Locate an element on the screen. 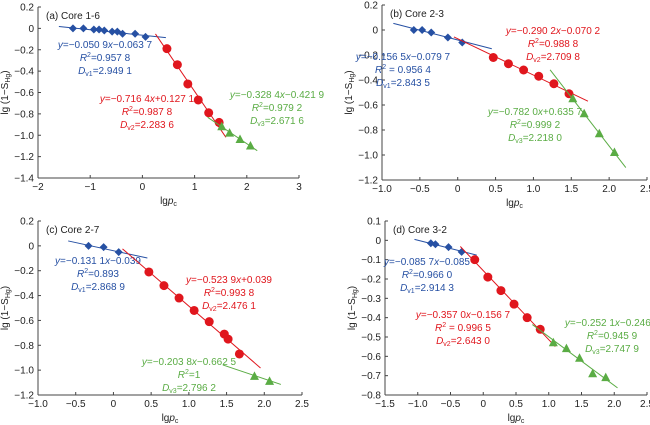 The width and height of the screenshot is (650, 425). fit-equation-segment-3: y=−0.782 0x+0.635 7 is located at coordinates (535, 112).